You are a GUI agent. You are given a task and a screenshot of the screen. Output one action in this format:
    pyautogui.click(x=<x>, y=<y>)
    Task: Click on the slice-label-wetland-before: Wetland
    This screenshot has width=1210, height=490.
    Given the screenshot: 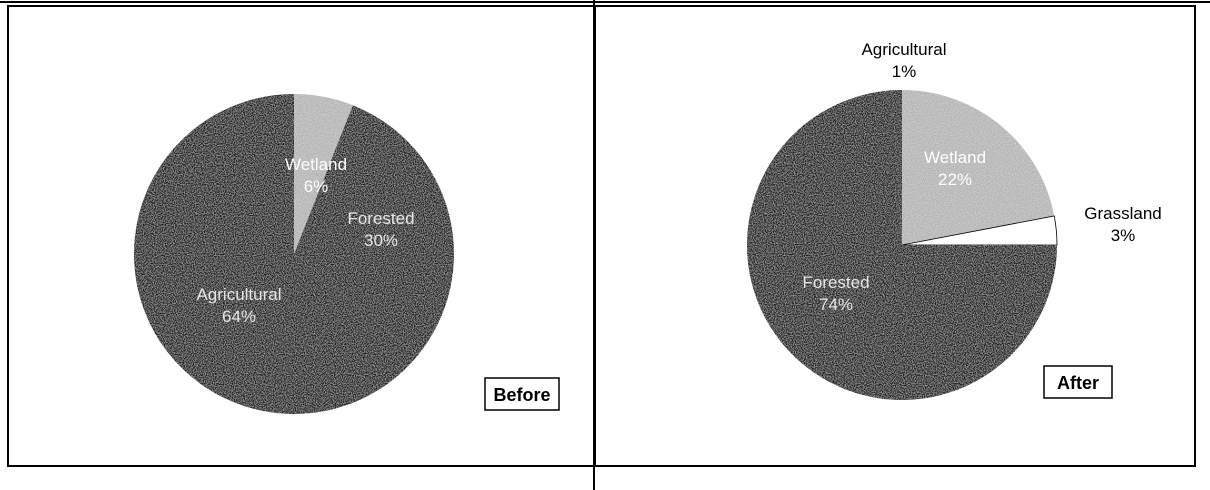 What is the action you would take?
    pyautogui.click(x=316, y=164)
    